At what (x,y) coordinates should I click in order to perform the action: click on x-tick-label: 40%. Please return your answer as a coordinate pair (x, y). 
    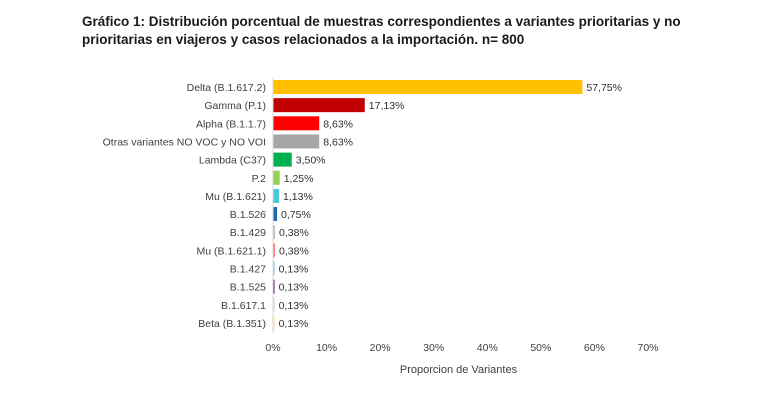
    Looking at the image, I should click on (487, 348).